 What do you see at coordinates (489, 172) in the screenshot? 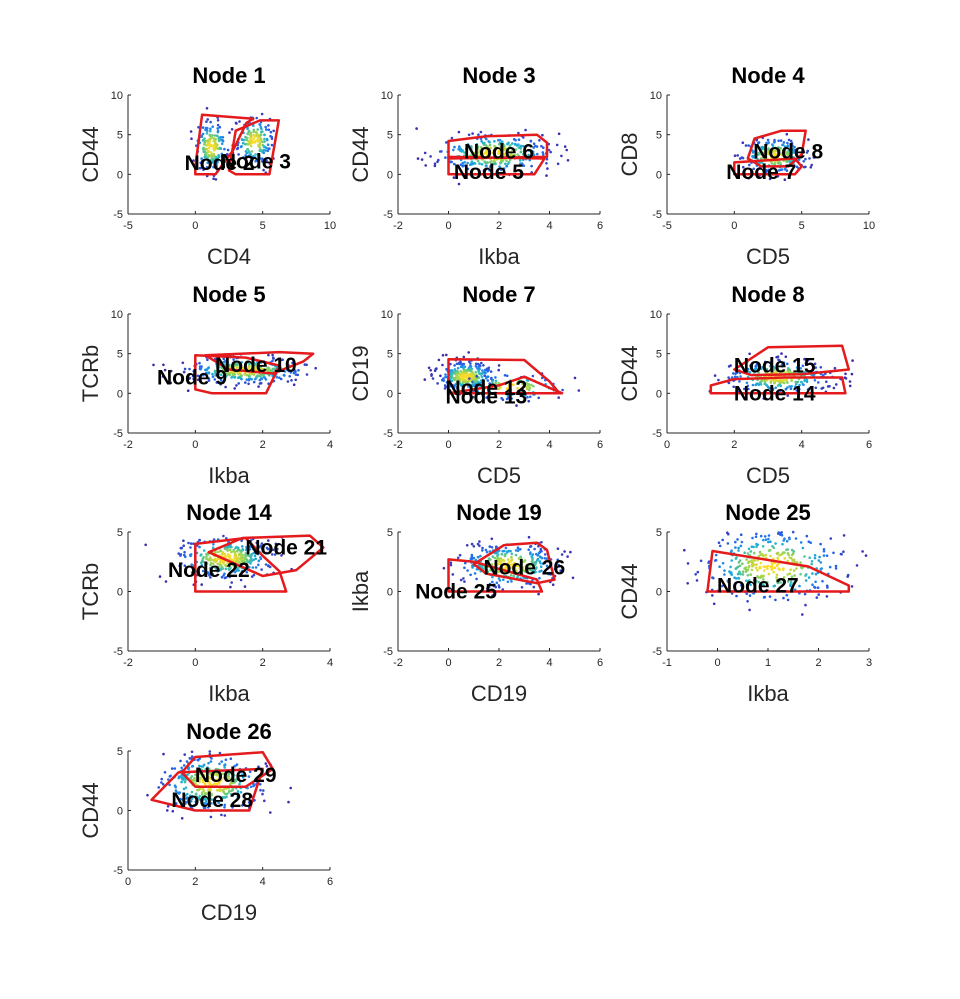
I see `gate-label: Node 5` at bounding box center [489, 172].